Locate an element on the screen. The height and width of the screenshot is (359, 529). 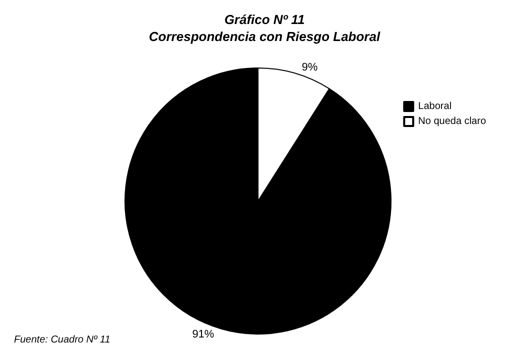
source-note: Fuente: Cuadro Nº 11 is located at coordinates (62, 340).